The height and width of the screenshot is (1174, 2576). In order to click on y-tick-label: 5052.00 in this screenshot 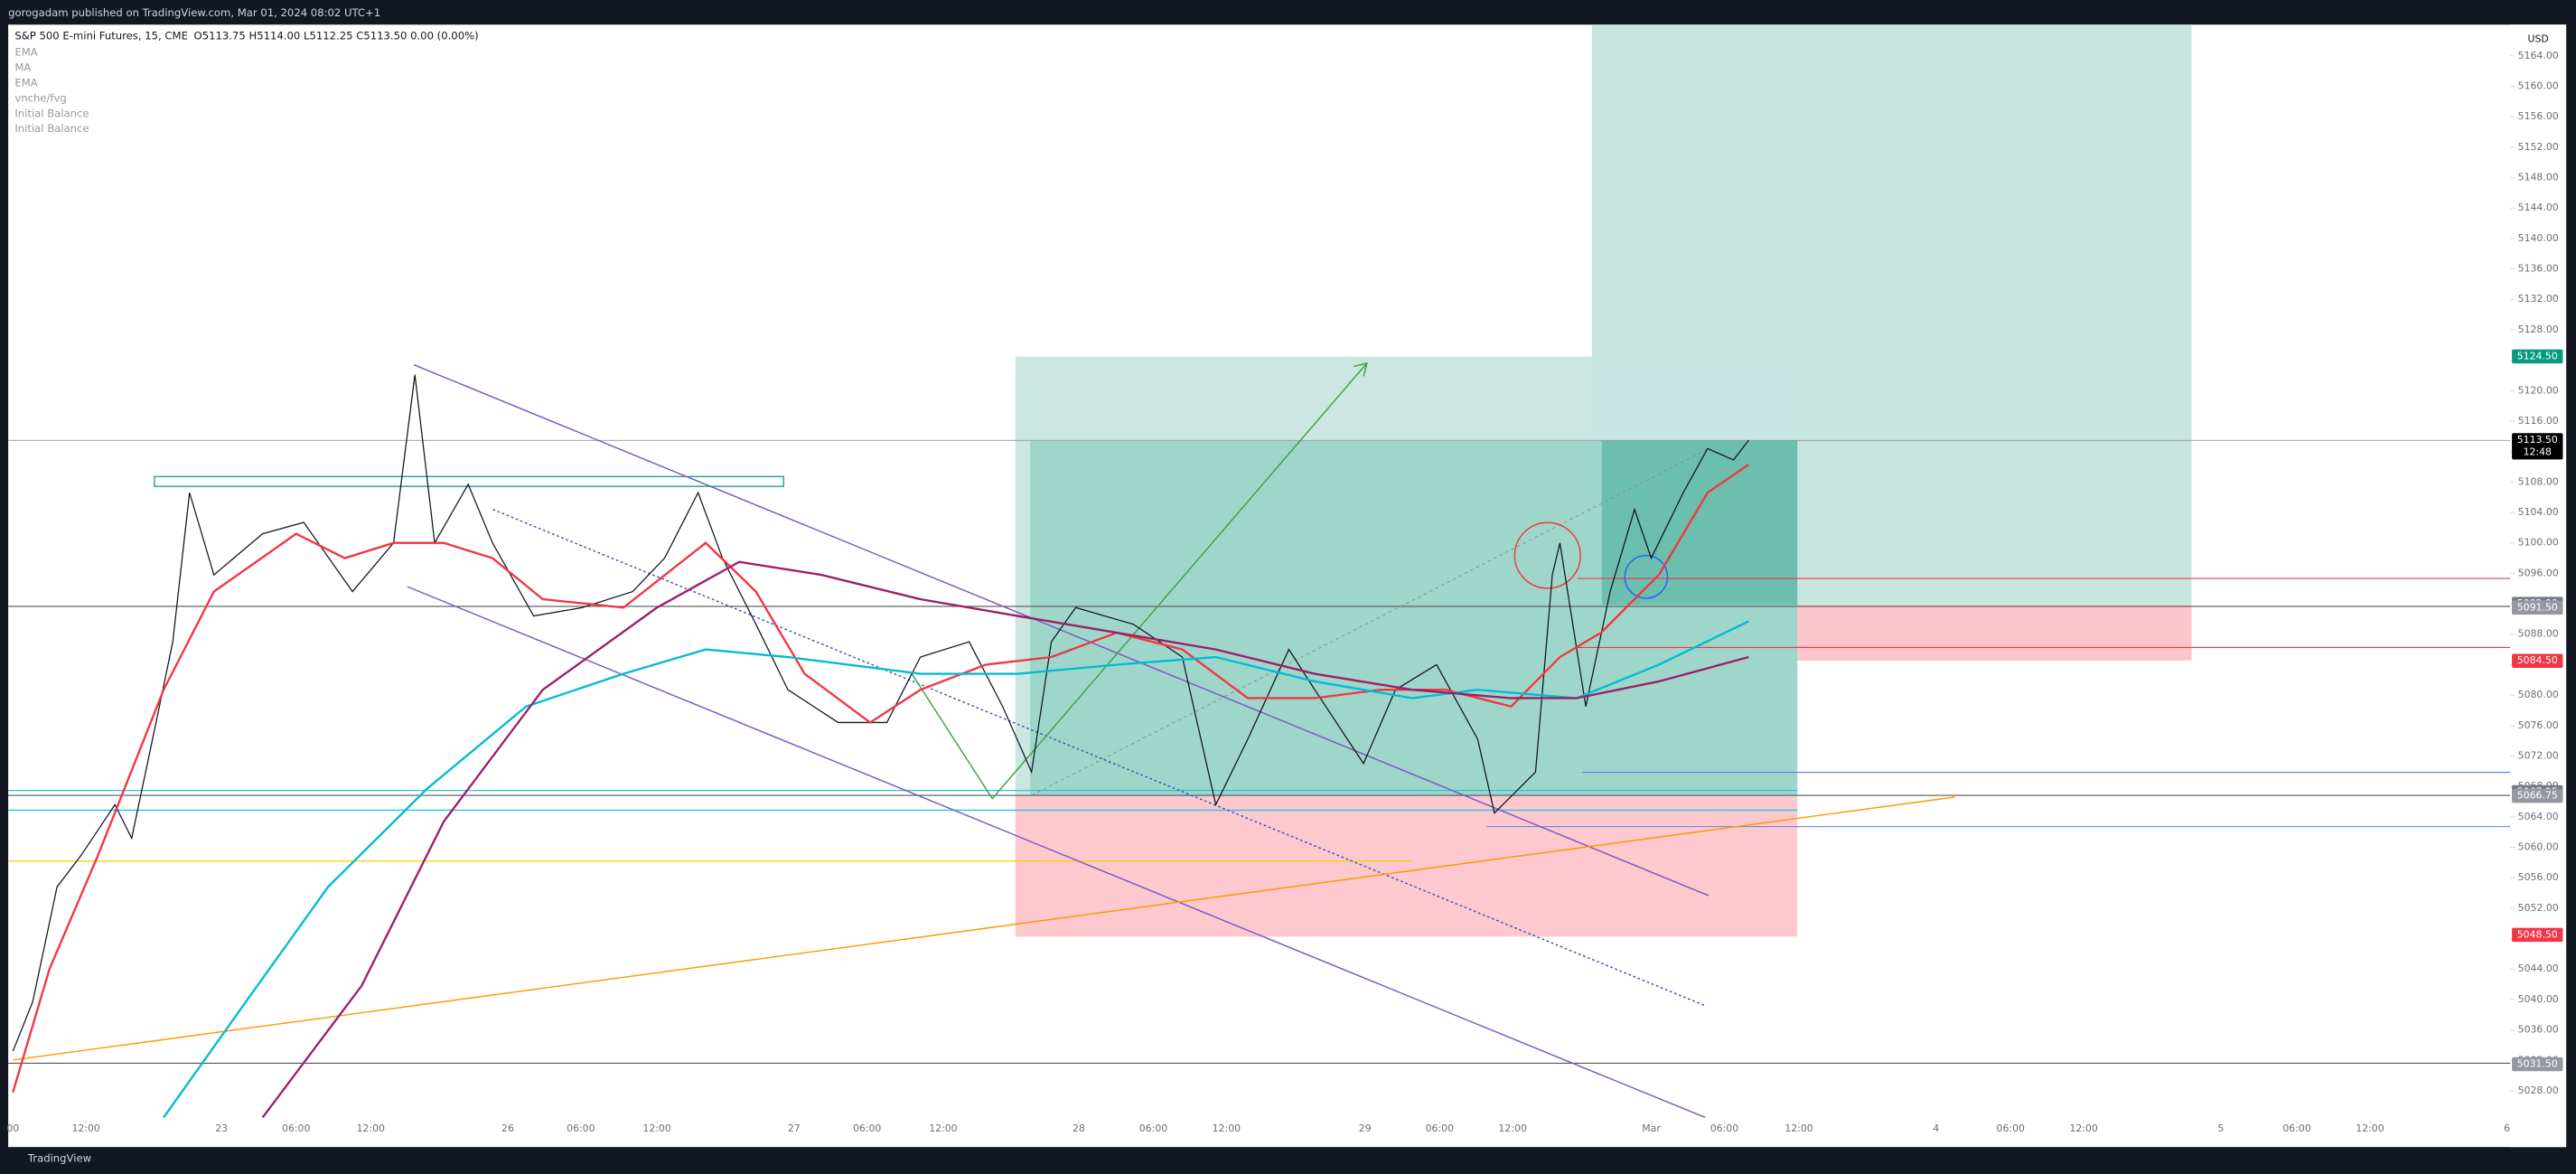, I will do `click(2538, 908)`.